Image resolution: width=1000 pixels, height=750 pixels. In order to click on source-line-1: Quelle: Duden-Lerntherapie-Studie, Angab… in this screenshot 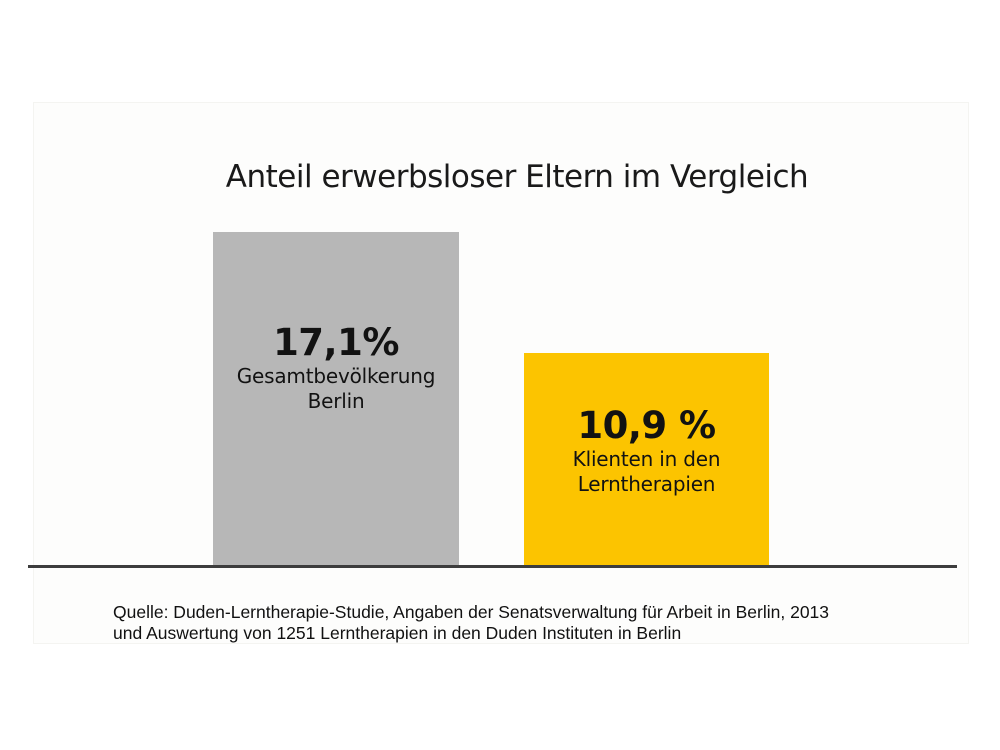, I will do `click(471, 611)`.